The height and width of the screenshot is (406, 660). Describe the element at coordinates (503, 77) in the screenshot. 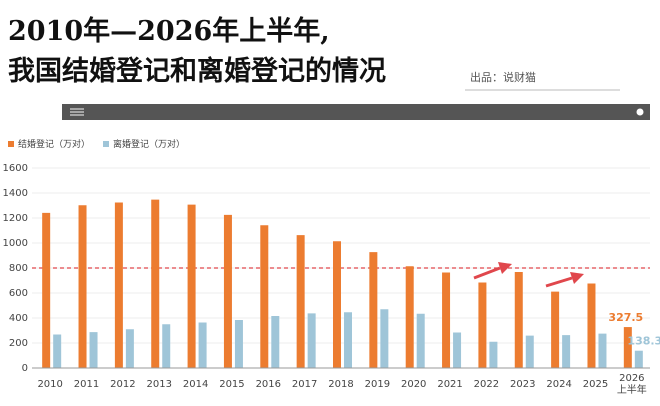

I see `source: 出品：说财猫` at that location.